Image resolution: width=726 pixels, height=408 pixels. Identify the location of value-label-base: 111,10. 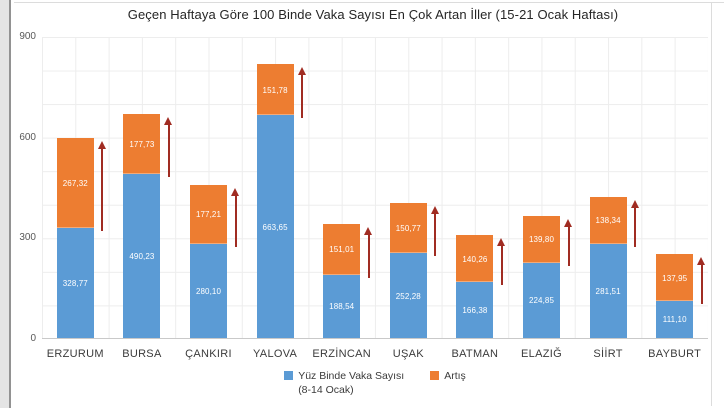
(674, 320).